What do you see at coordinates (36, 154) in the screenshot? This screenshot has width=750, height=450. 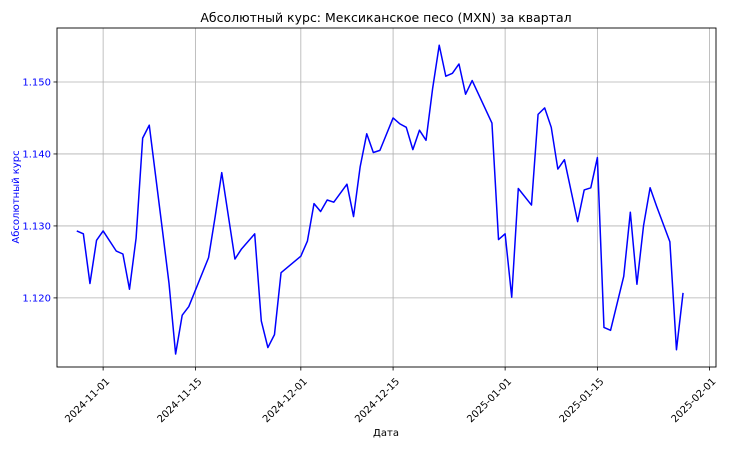 I see `y-tick-label: 1.140` at bounding box center [36, 154].